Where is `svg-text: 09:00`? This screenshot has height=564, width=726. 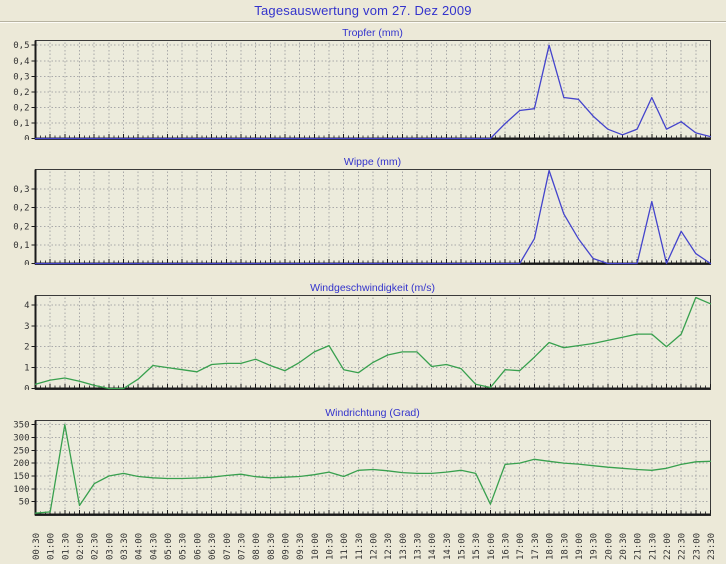 svg-text: 09:00 is located at coordinates (287, 546).